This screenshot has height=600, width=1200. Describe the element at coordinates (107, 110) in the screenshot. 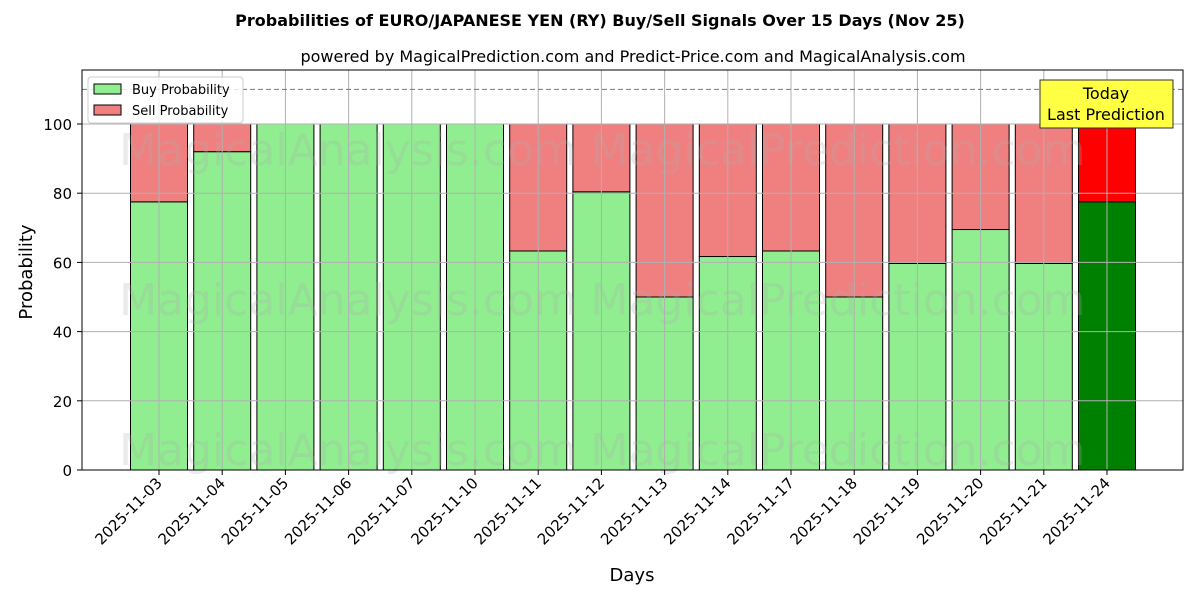

I see `legend-swatch-sell` at that location.